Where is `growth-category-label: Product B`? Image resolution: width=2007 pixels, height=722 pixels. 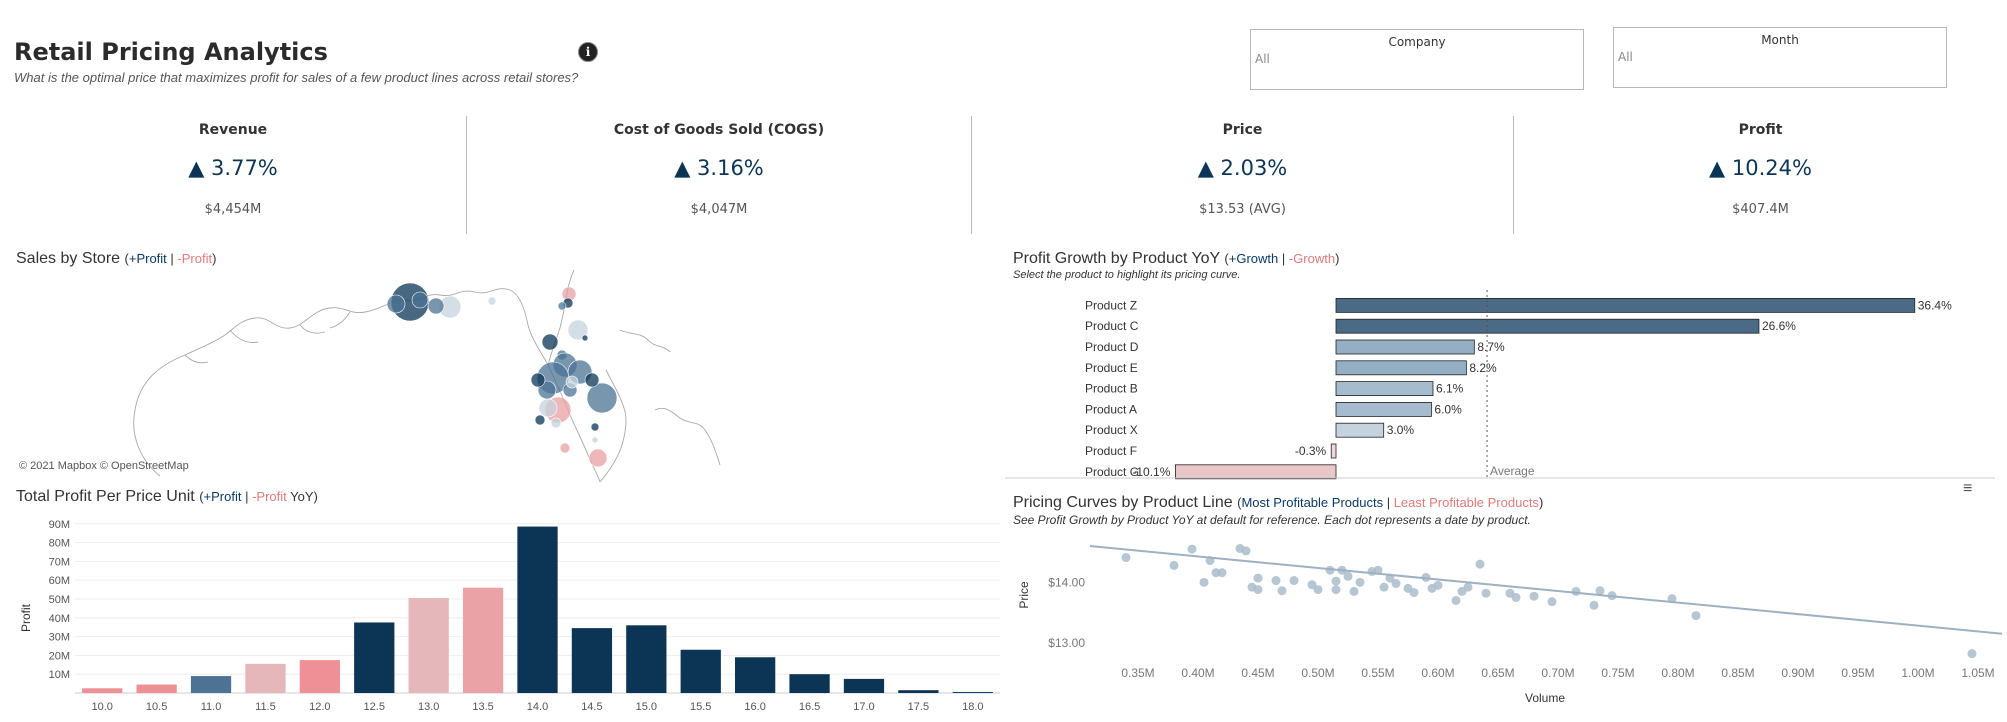 growth-category-label: Product B is located at coordinates (1111, 389).